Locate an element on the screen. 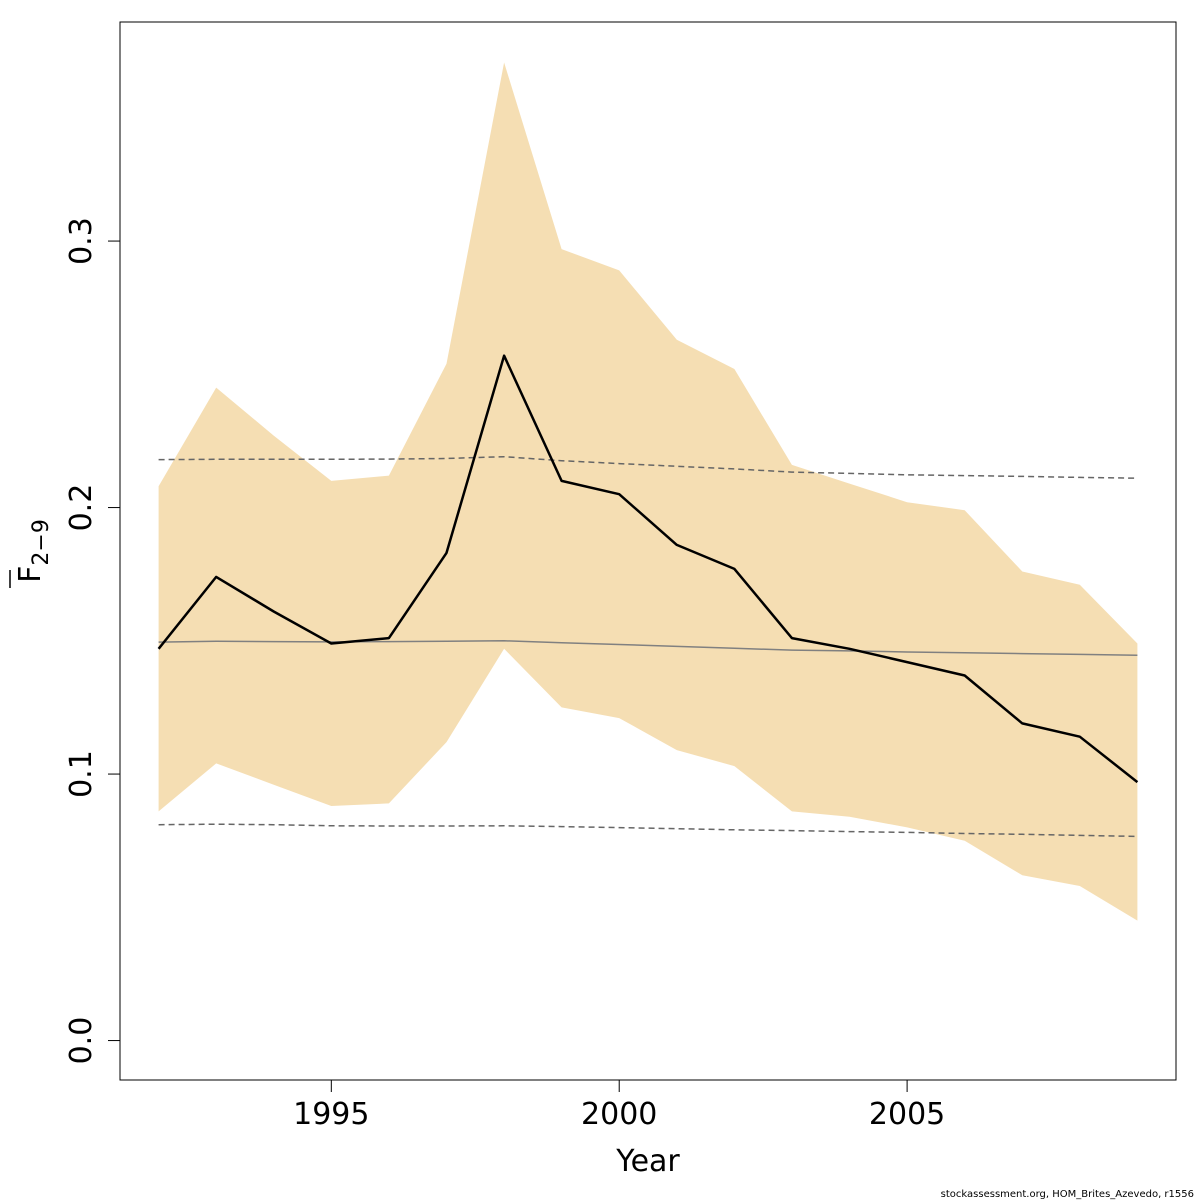 This screenshot has width=1200, height=1200. x-tick-label: 2005 is located at coordinates (907, 1114).